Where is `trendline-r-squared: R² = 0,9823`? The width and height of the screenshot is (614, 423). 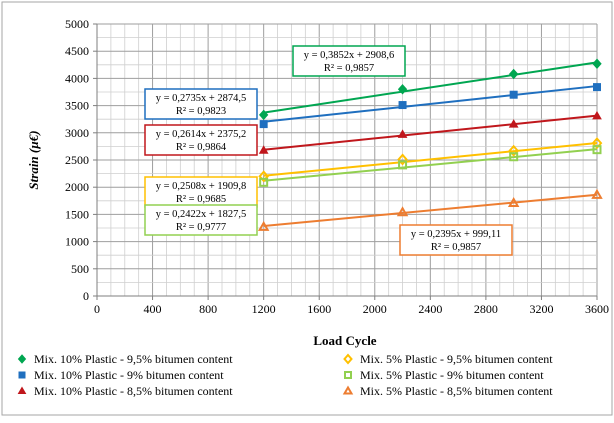
trendline-r-squared: R² = 0,9823 is located at coordinates (201, 111).